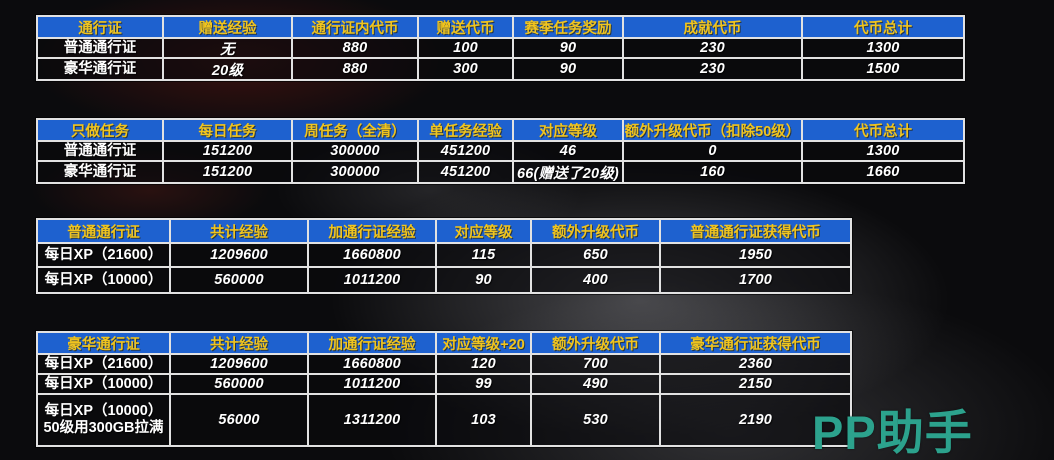 The image size is (1054, 460). I want to click on data-cell: 56000, so click(240, 420).